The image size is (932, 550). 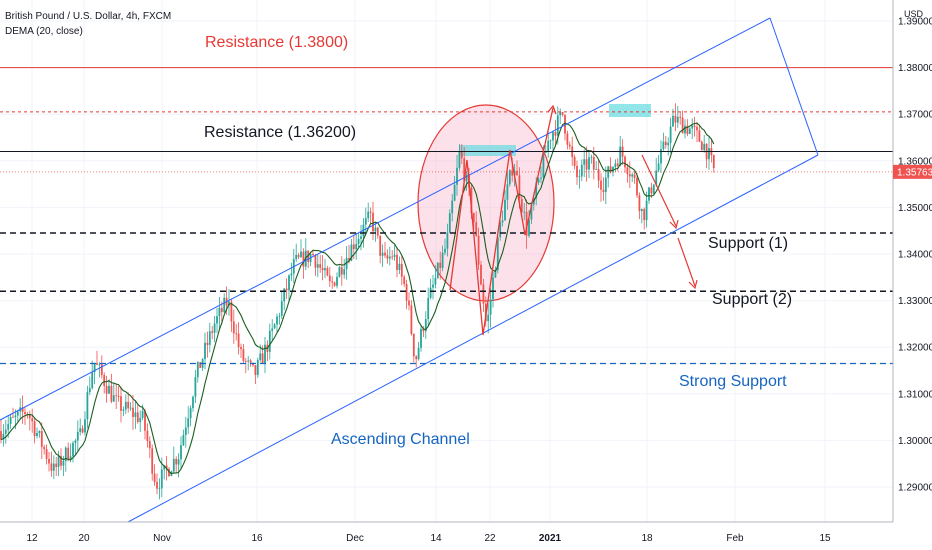 I want to click on support-2-label: Support (2), so click(x=752, y=299).